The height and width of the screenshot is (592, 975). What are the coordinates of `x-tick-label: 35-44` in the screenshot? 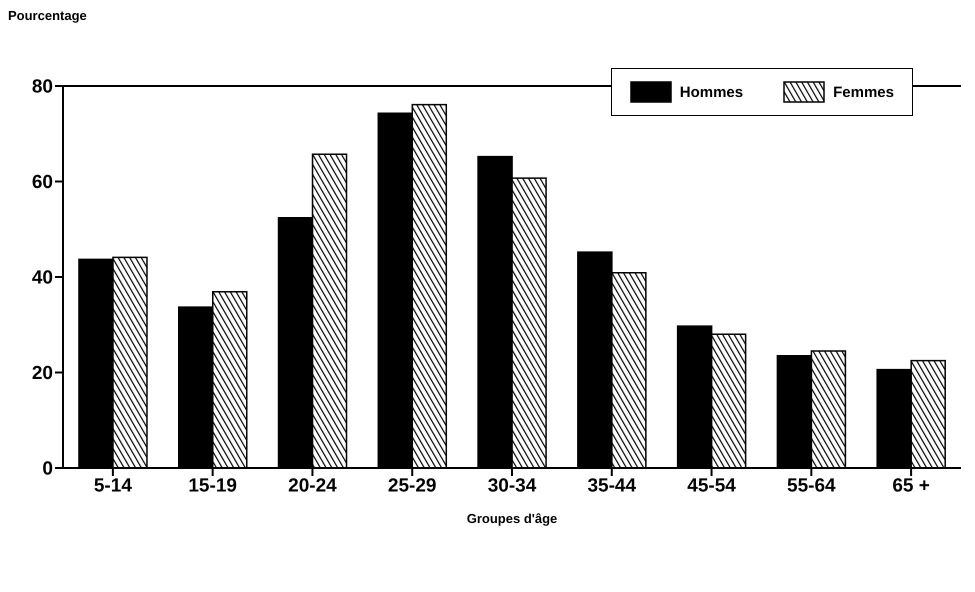 It's located at (611, 485).